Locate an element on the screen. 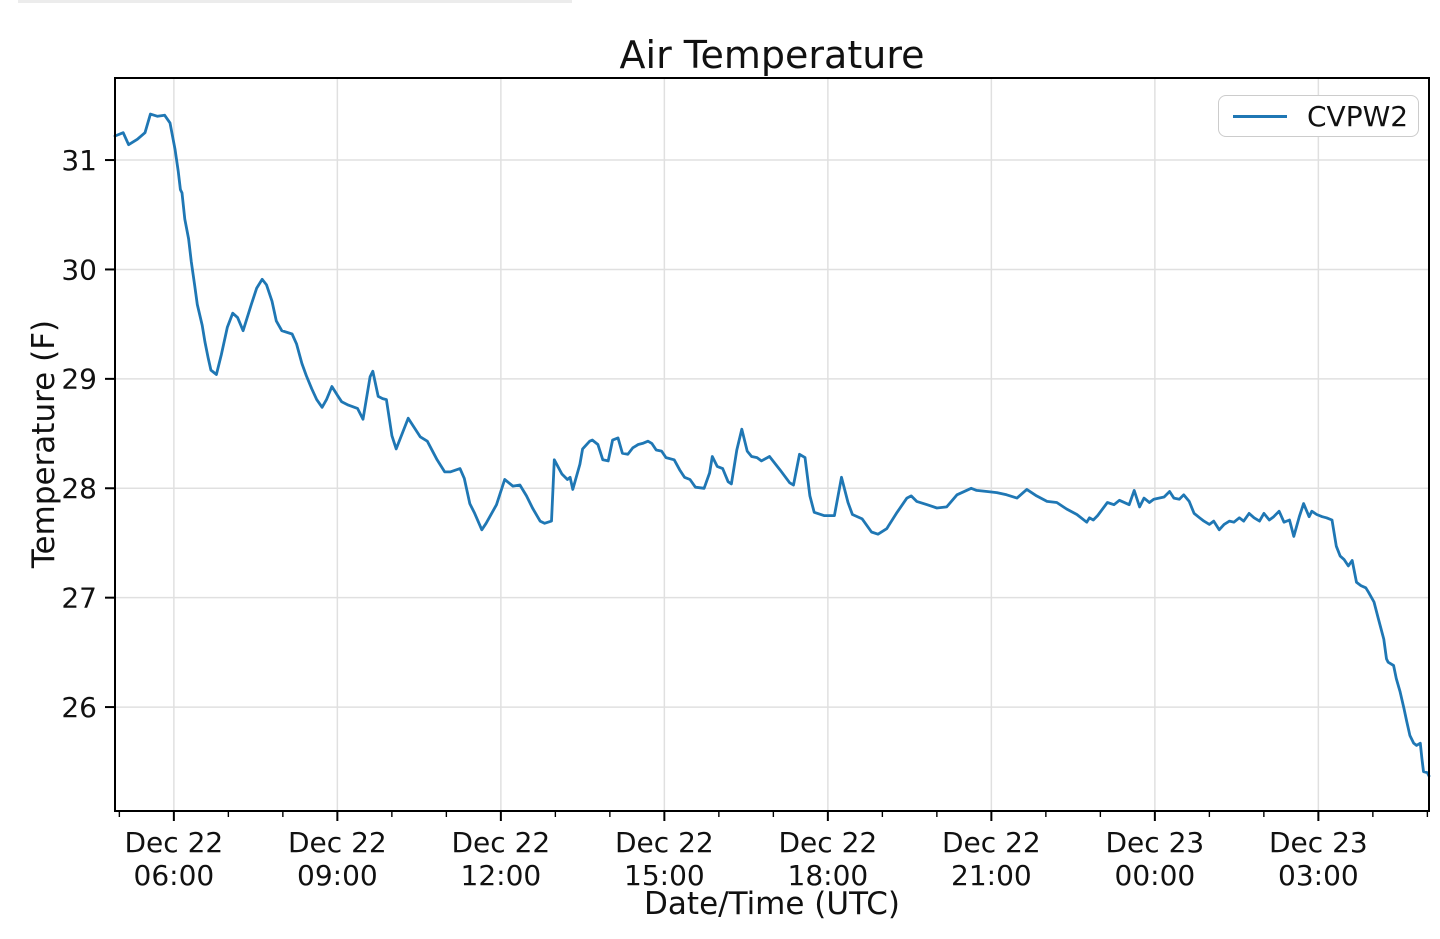 This screenshot has width=1440, height=939. legend-series-label: CVPW2 is located at coordinates (1358, 116).